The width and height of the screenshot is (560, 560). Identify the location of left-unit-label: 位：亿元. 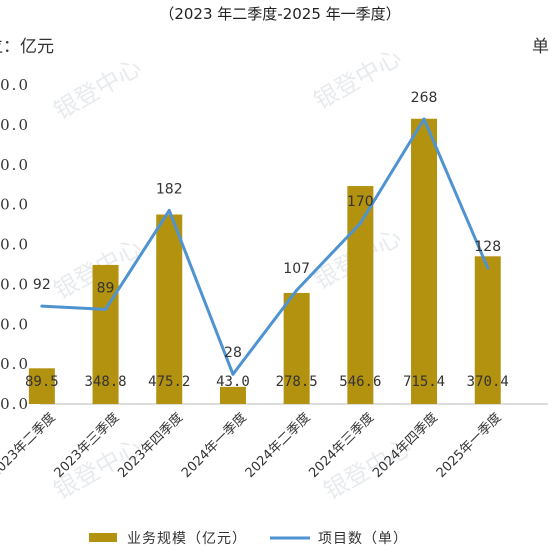
(27, 47).